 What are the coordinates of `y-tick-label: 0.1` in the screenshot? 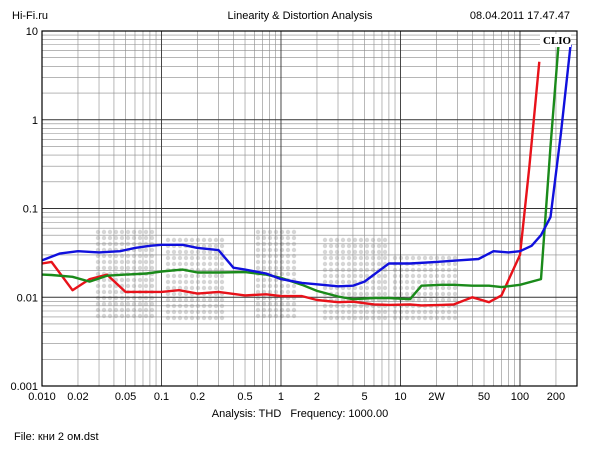 It's located at (30, 210).